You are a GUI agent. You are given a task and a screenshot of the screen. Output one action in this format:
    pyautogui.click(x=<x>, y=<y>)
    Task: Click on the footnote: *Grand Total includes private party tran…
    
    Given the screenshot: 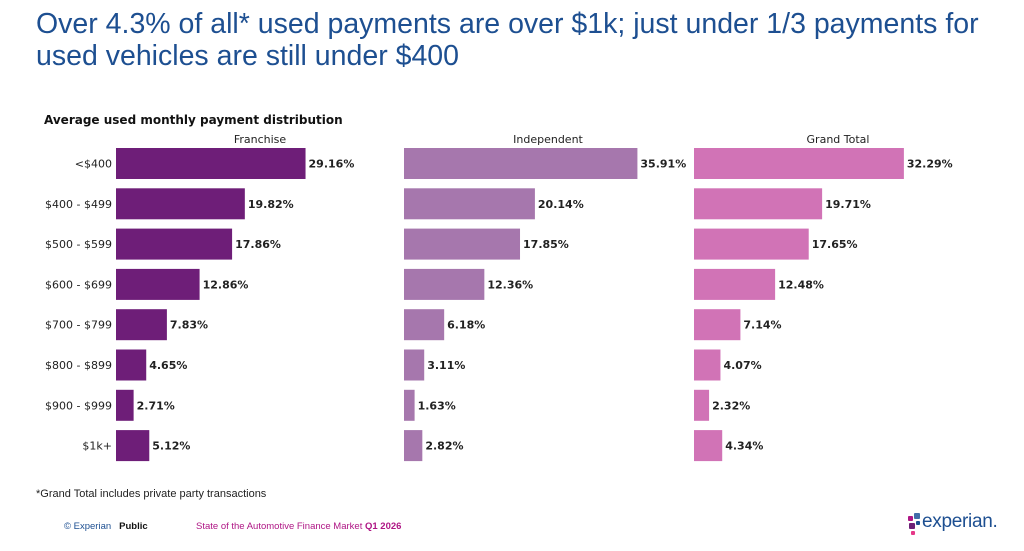 What is the action you would take?
    pyautogui.click(x=151, y=494)
    